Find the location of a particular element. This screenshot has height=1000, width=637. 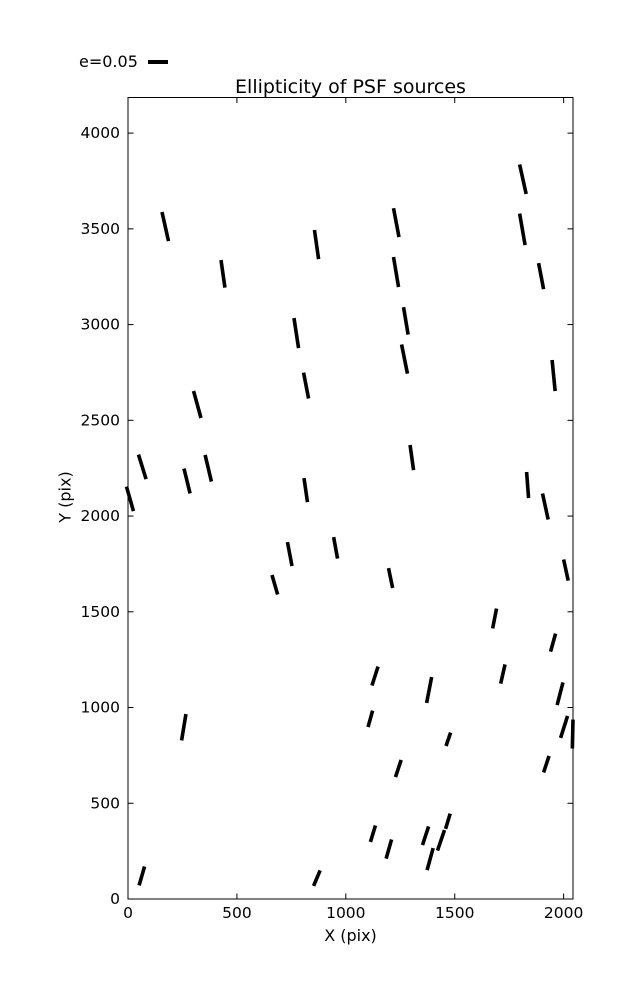

y-tick-label: 3500 is located at coordinates (100, 229).